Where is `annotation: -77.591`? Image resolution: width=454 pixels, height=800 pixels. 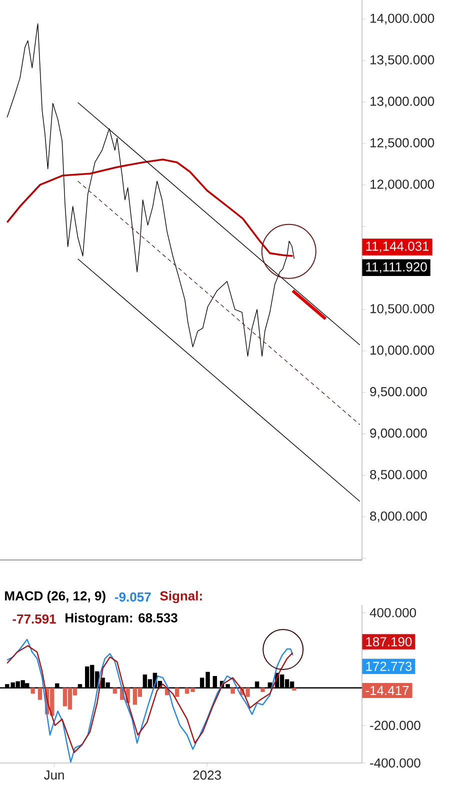
annotation: -77.591 is located at coordinates (34, 619).